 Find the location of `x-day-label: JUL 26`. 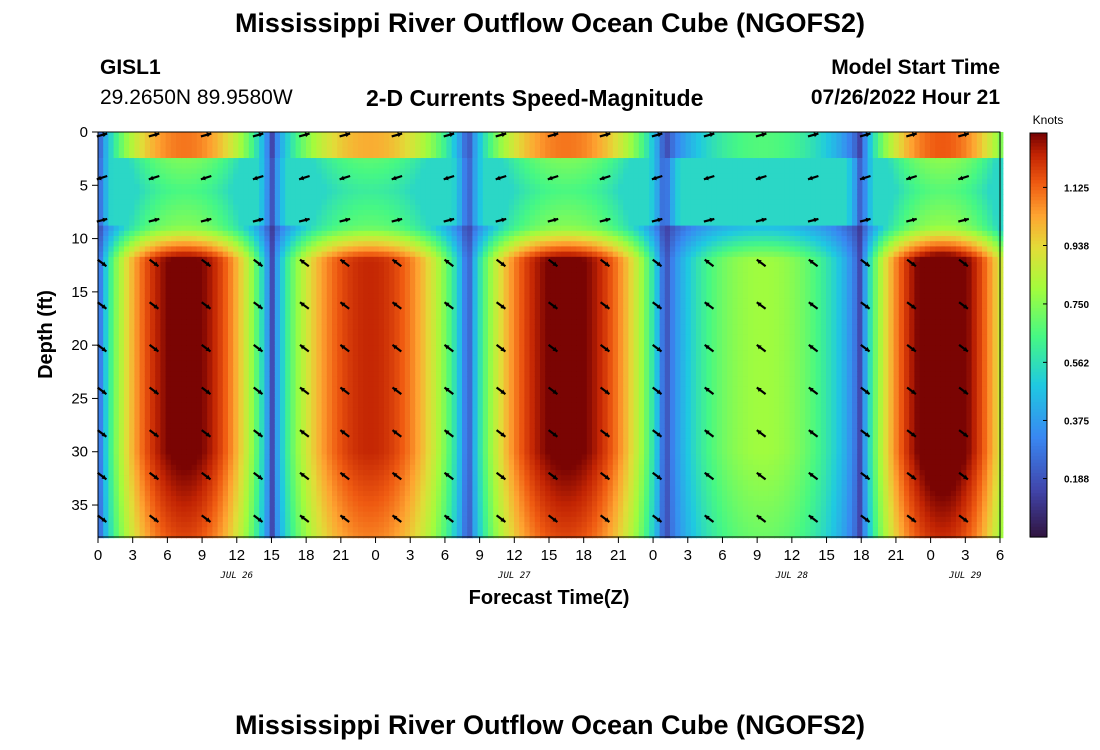

x-day-label: JUL 26 is located at coordinates (237, 576).